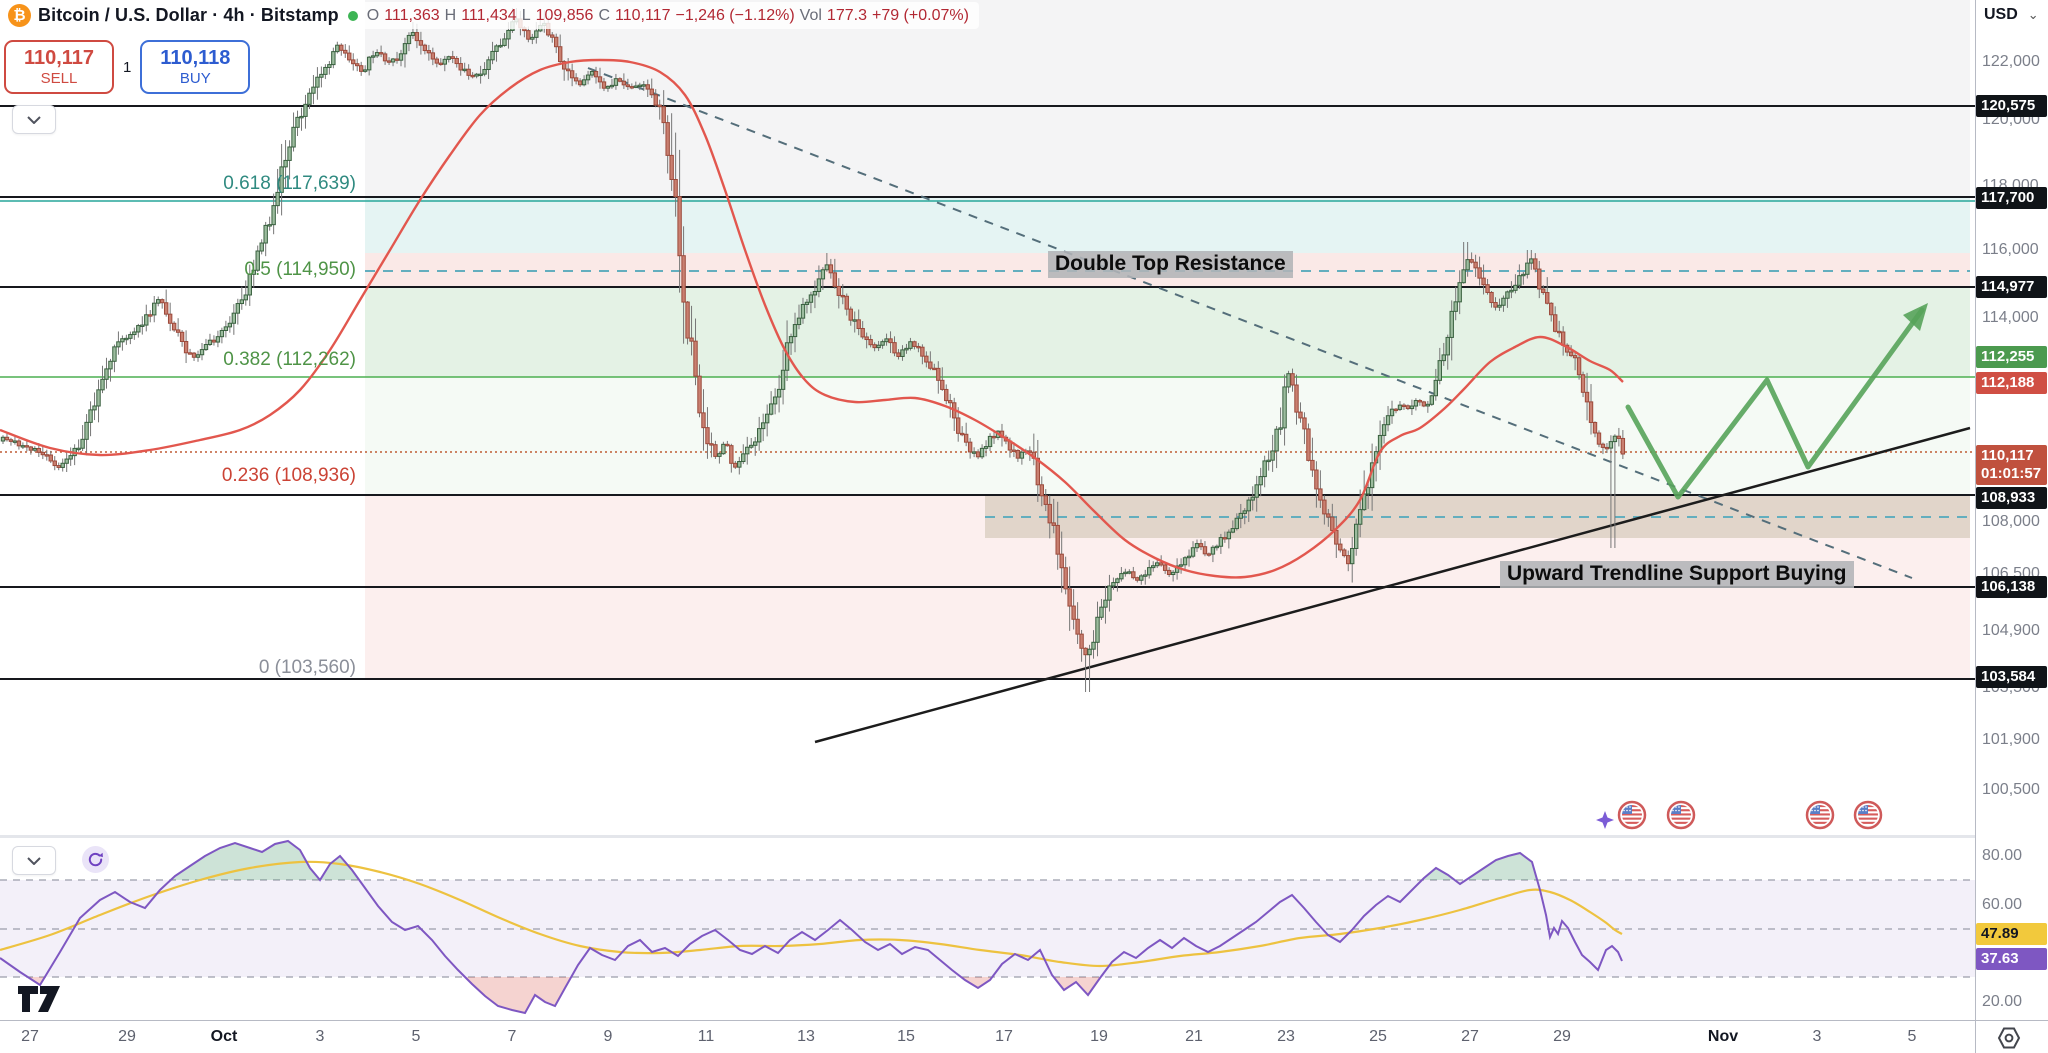 The width and height of the screenshot is (2048, 1053). What do you see at coordinates (643, 15) in the screenshot?
I see `close-value: 110,117` at bounding box center [643, 15].